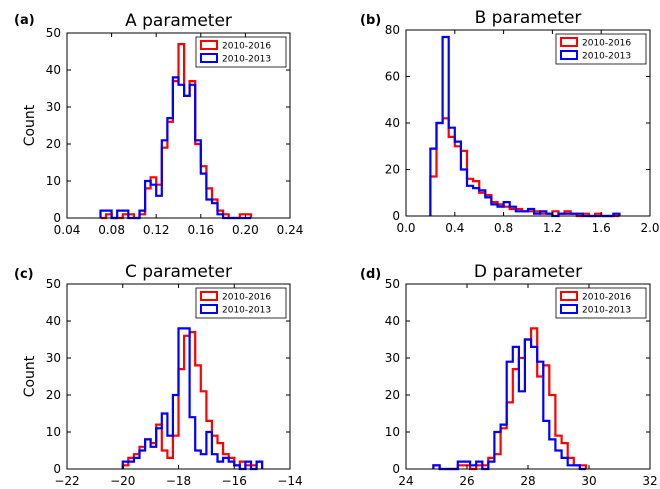  What do you see at coordinates (370, 20) in the screenshot?
I see `panel-label: (b)` at bounding box center [370, 20].